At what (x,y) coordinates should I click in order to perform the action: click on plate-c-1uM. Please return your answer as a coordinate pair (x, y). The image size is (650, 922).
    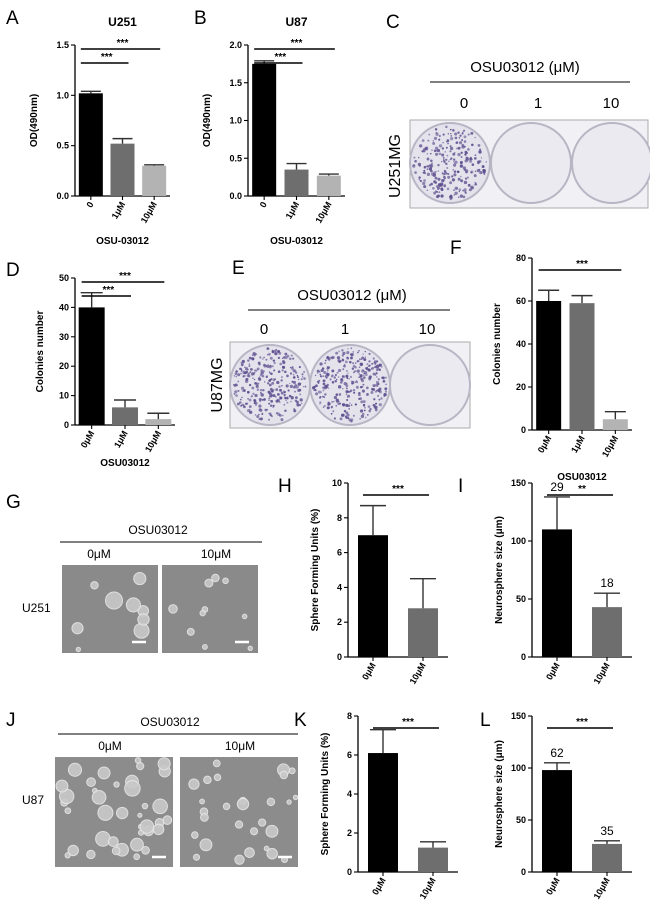
    Looking at the image, I should click on (531, 163).